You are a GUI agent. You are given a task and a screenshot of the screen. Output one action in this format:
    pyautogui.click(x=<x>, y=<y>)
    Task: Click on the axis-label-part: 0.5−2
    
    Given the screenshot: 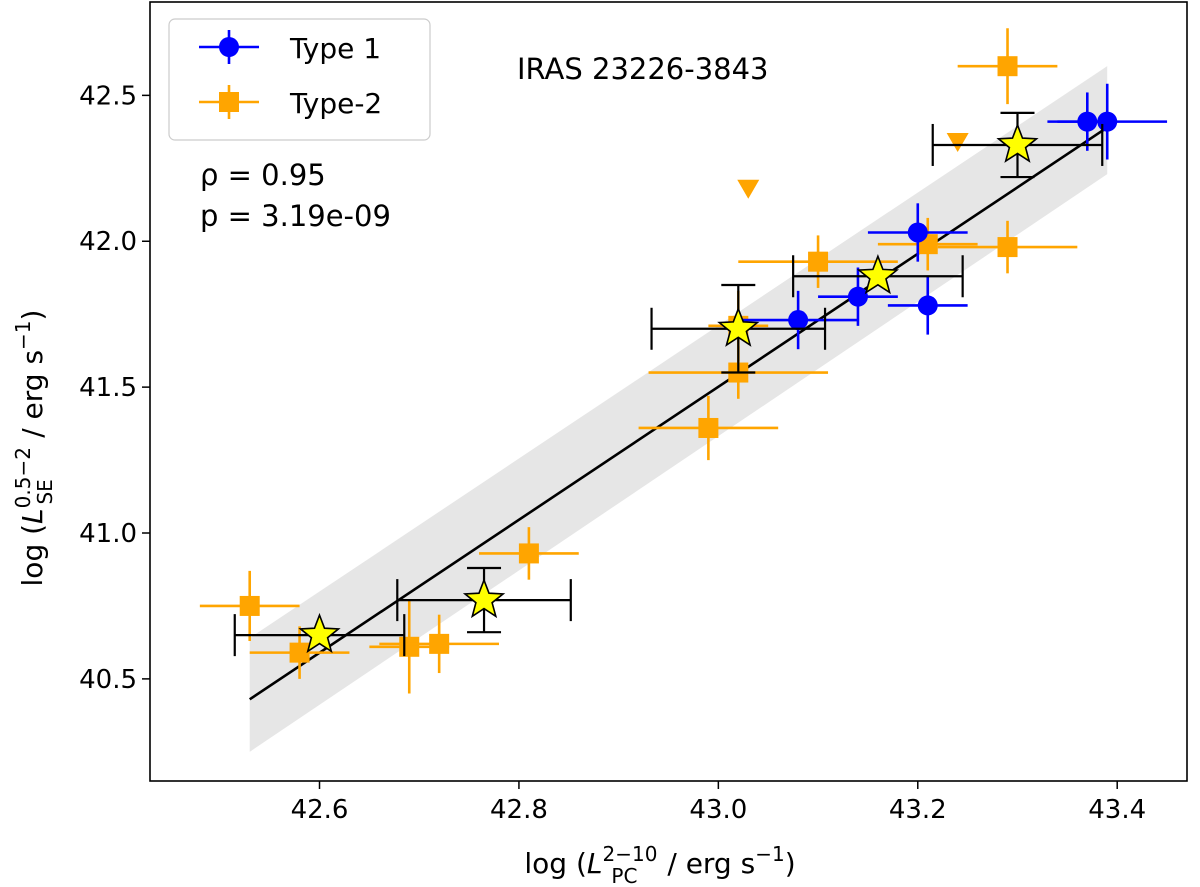 What is the action you would take?
    pyautogui.click(x=23, y=477)
    